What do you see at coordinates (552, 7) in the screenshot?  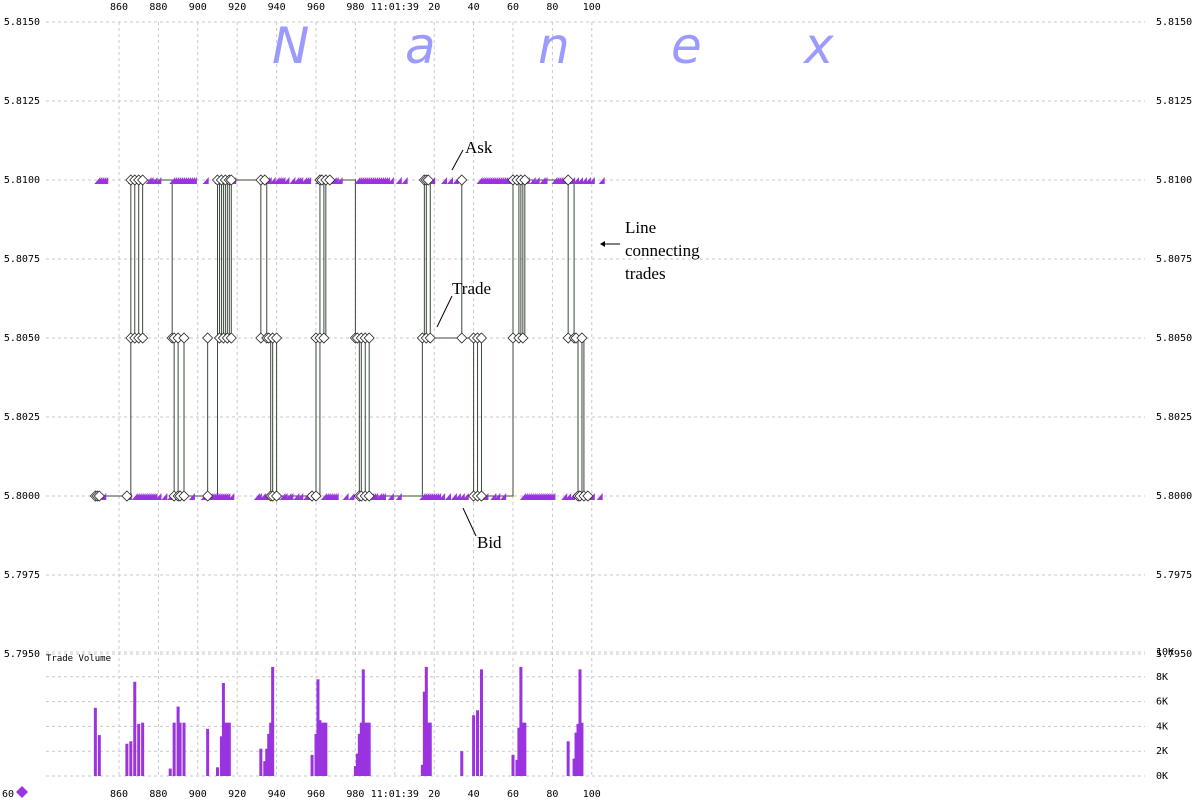 I see `x-tick-label-top: 80` at bounding box center [552, 7].